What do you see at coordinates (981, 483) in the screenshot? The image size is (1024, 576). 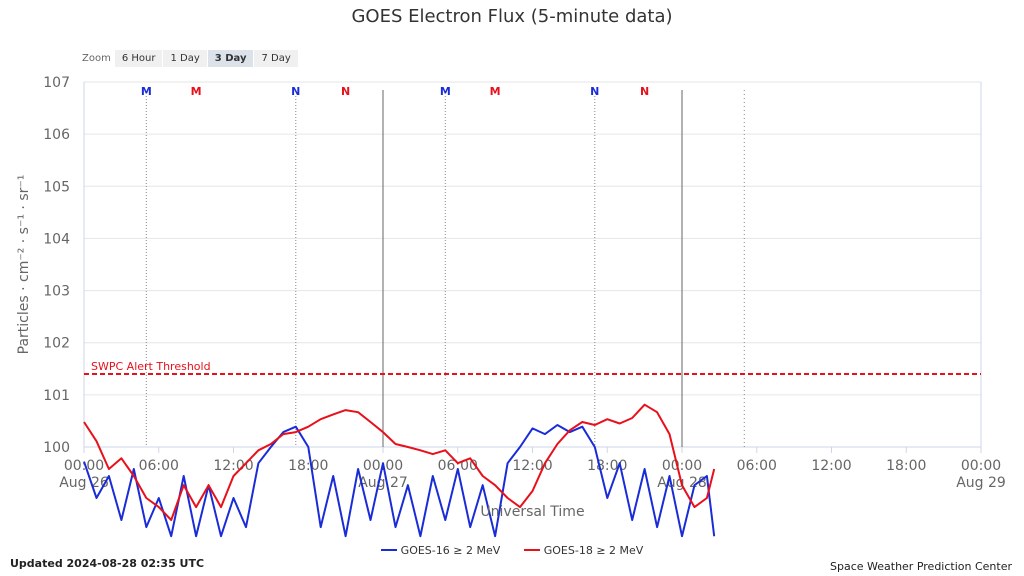 I see `x-date-label: Aug 29` at bounding box center [981, 483].